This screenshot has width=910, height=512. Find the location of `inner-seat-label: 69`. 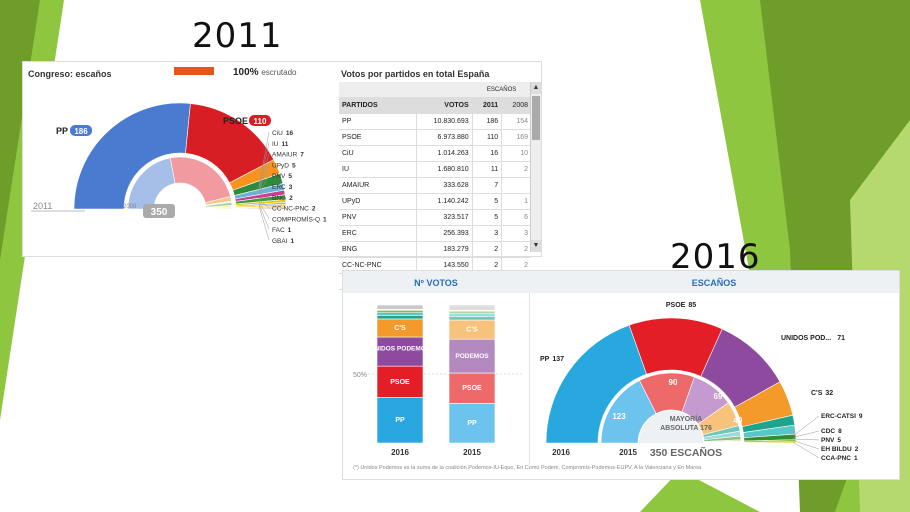

inner-seat-label: 69 is located at coordinates (718, 396).